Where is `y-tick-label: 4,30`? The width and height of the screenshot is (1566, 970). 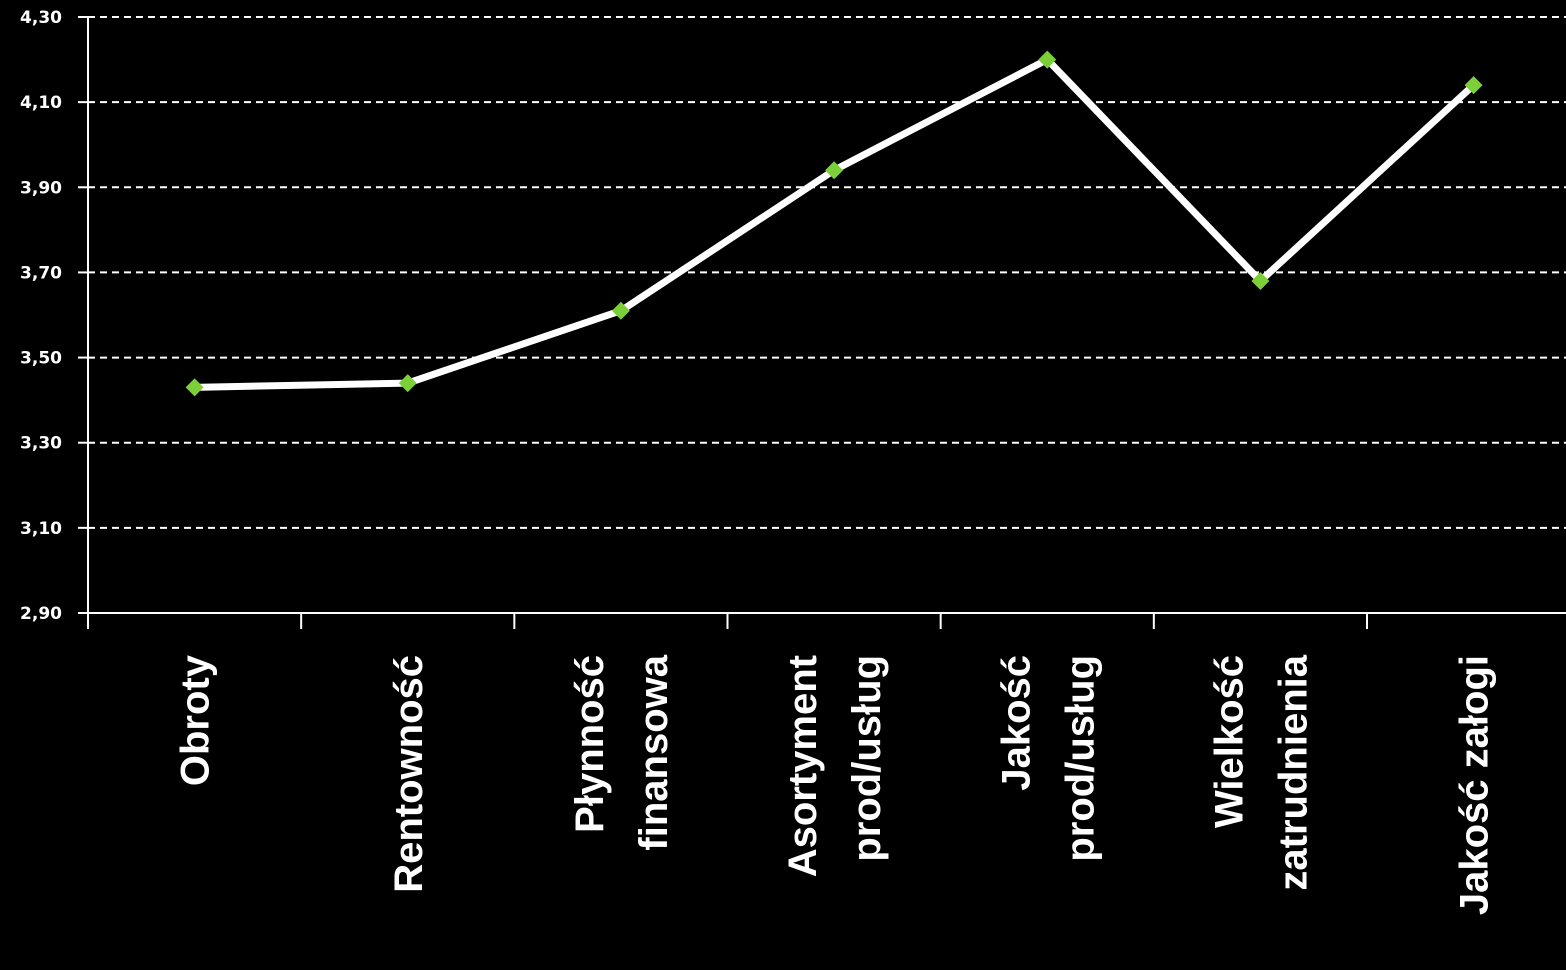 y-tick-label: 4,30 is located at coordinates (41, 18).